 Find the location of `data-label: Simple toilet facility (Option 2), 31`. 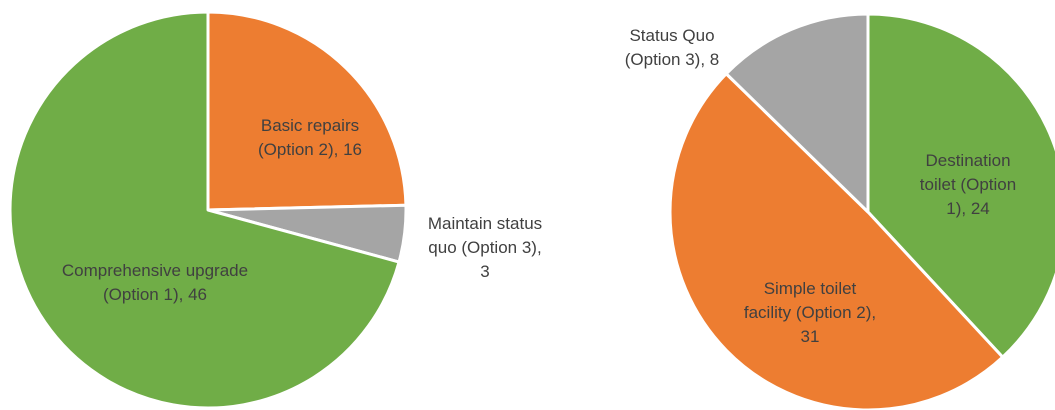

data-label: Simple toilet facility (Option 2), 31 is located at coordinates (810, 313).